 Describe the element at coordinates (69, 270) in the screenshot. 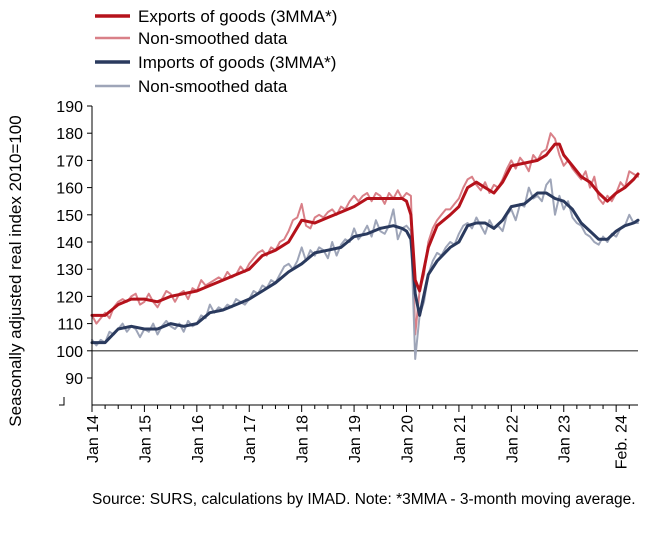

I see `y-tick-label: 130` at that location.